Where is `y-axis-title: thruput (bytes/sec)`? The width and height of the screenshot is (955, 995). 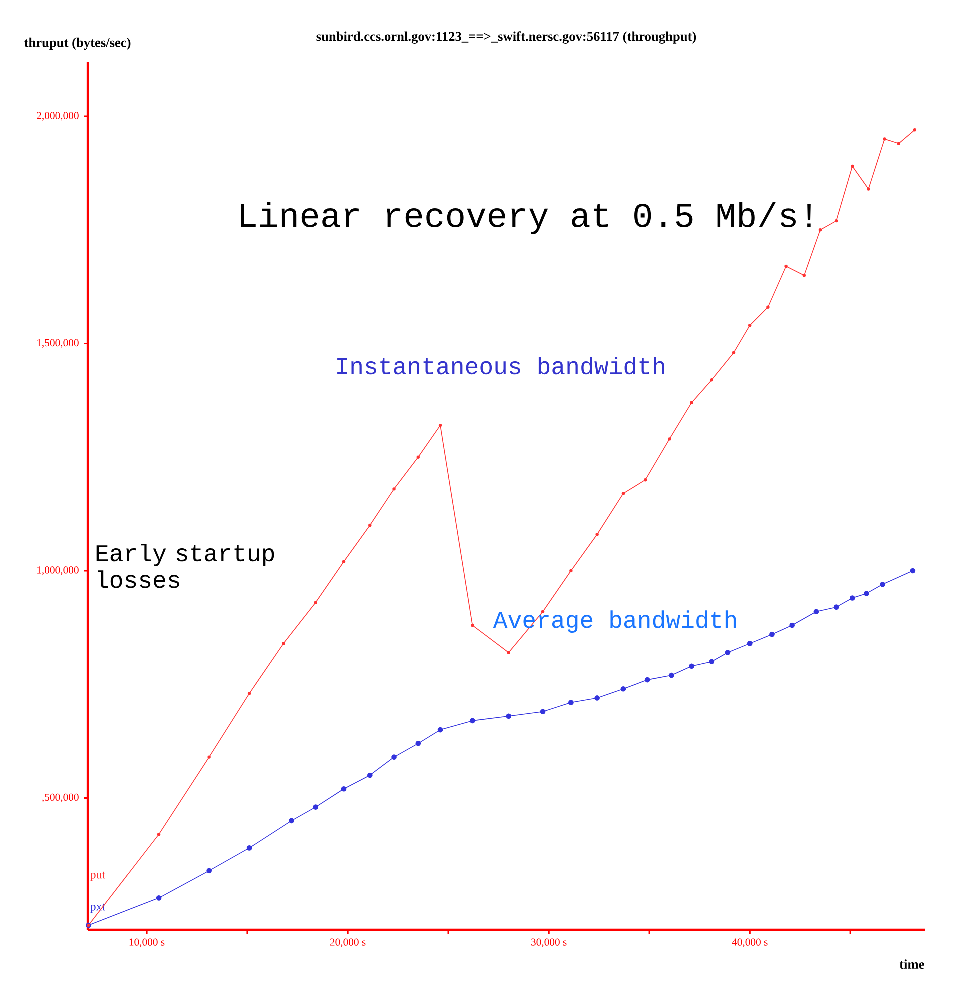
y-axis-title: thruput (bytes/sec) is located at coordinates (77, 44).